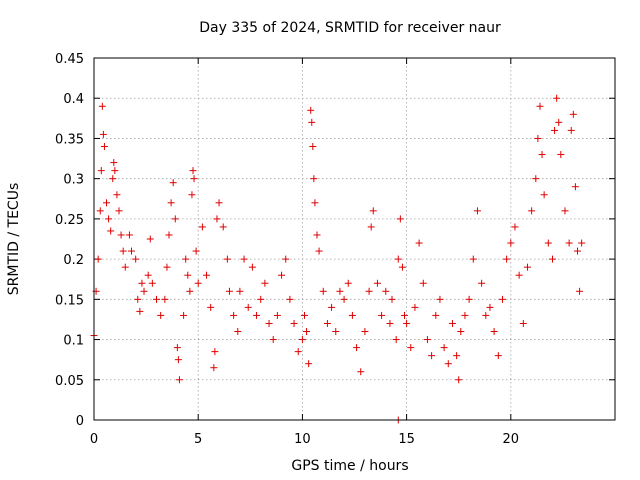 The image size is (640, 480). I want to click on x-tick-label: 10, so click(302, 439).